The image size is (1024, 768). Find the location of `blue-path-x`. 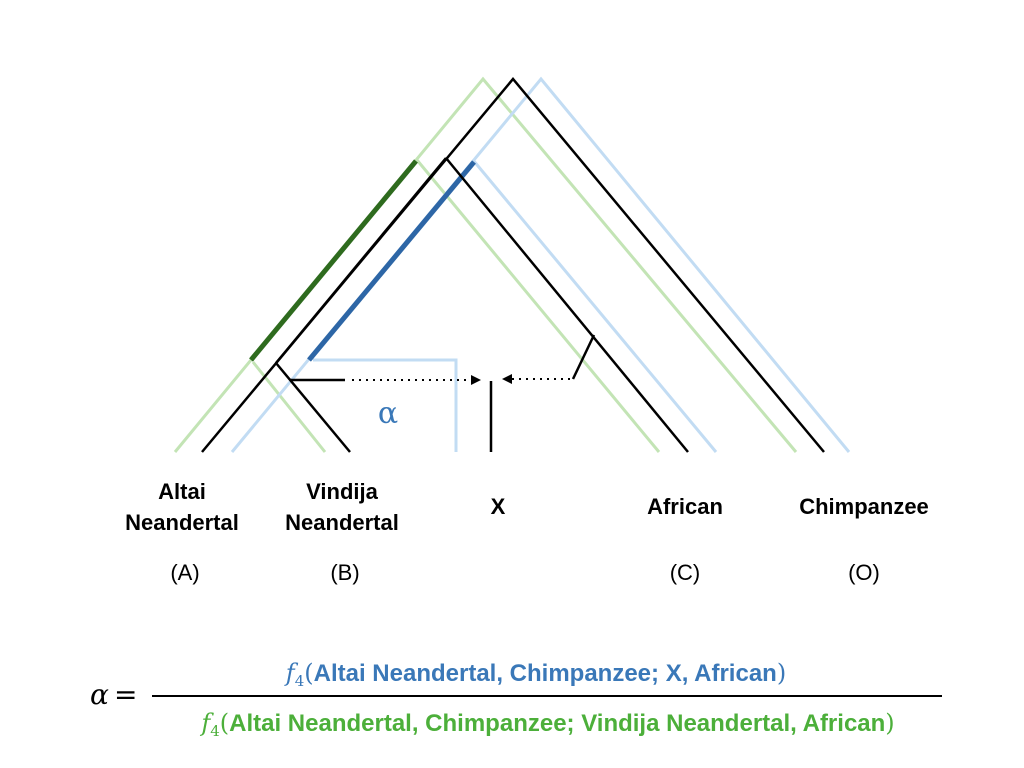

blue-path-x is located at coordinates (385, 405).